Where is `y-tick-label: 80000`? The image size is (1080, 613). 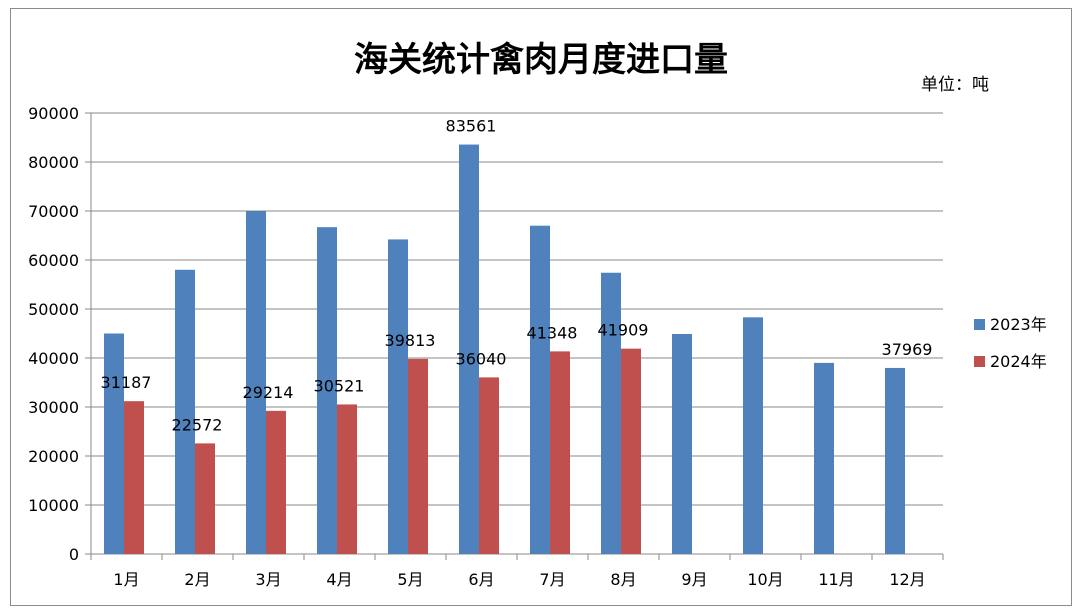
y-tick-label: 80000 is located at coordinates (53, 162).